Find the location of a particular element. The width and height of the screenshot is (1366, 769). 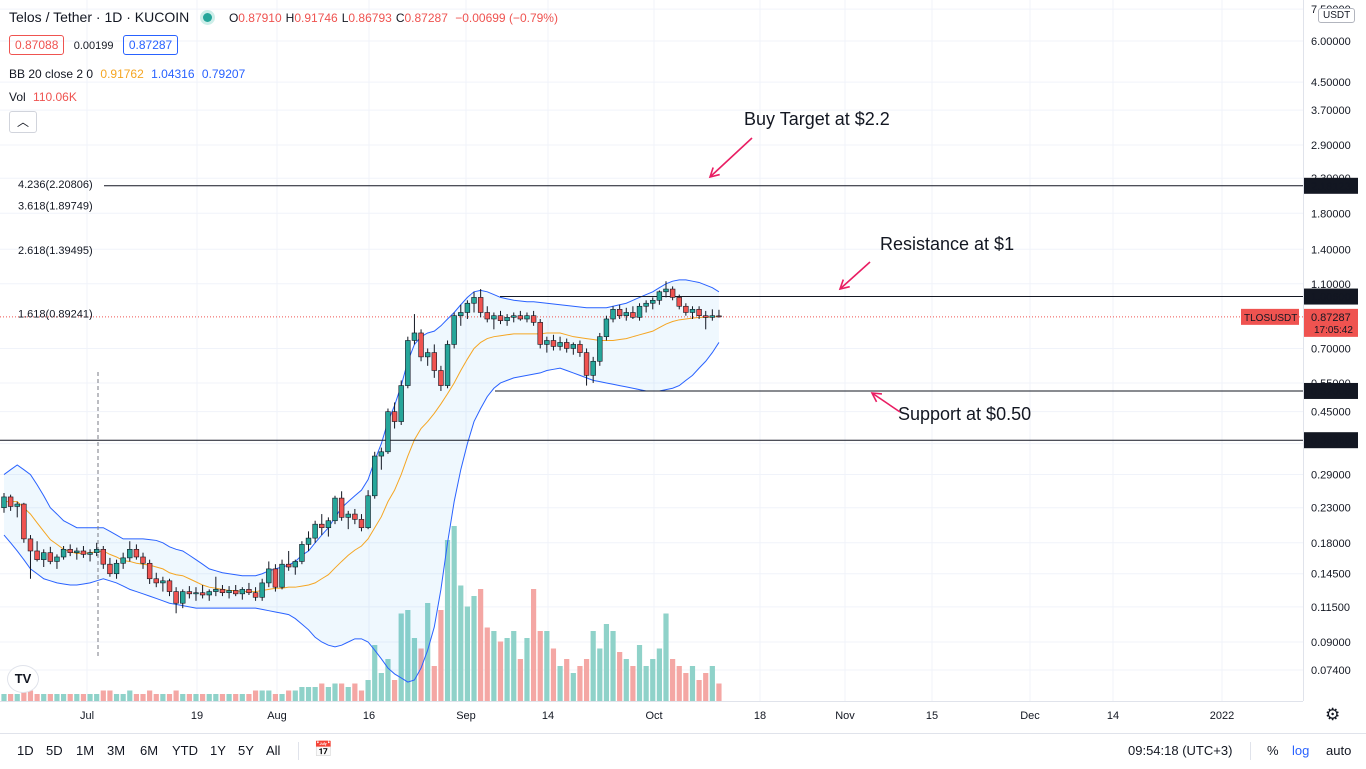

time-tick-label: 2022 is located at coordinates (1222, 716).